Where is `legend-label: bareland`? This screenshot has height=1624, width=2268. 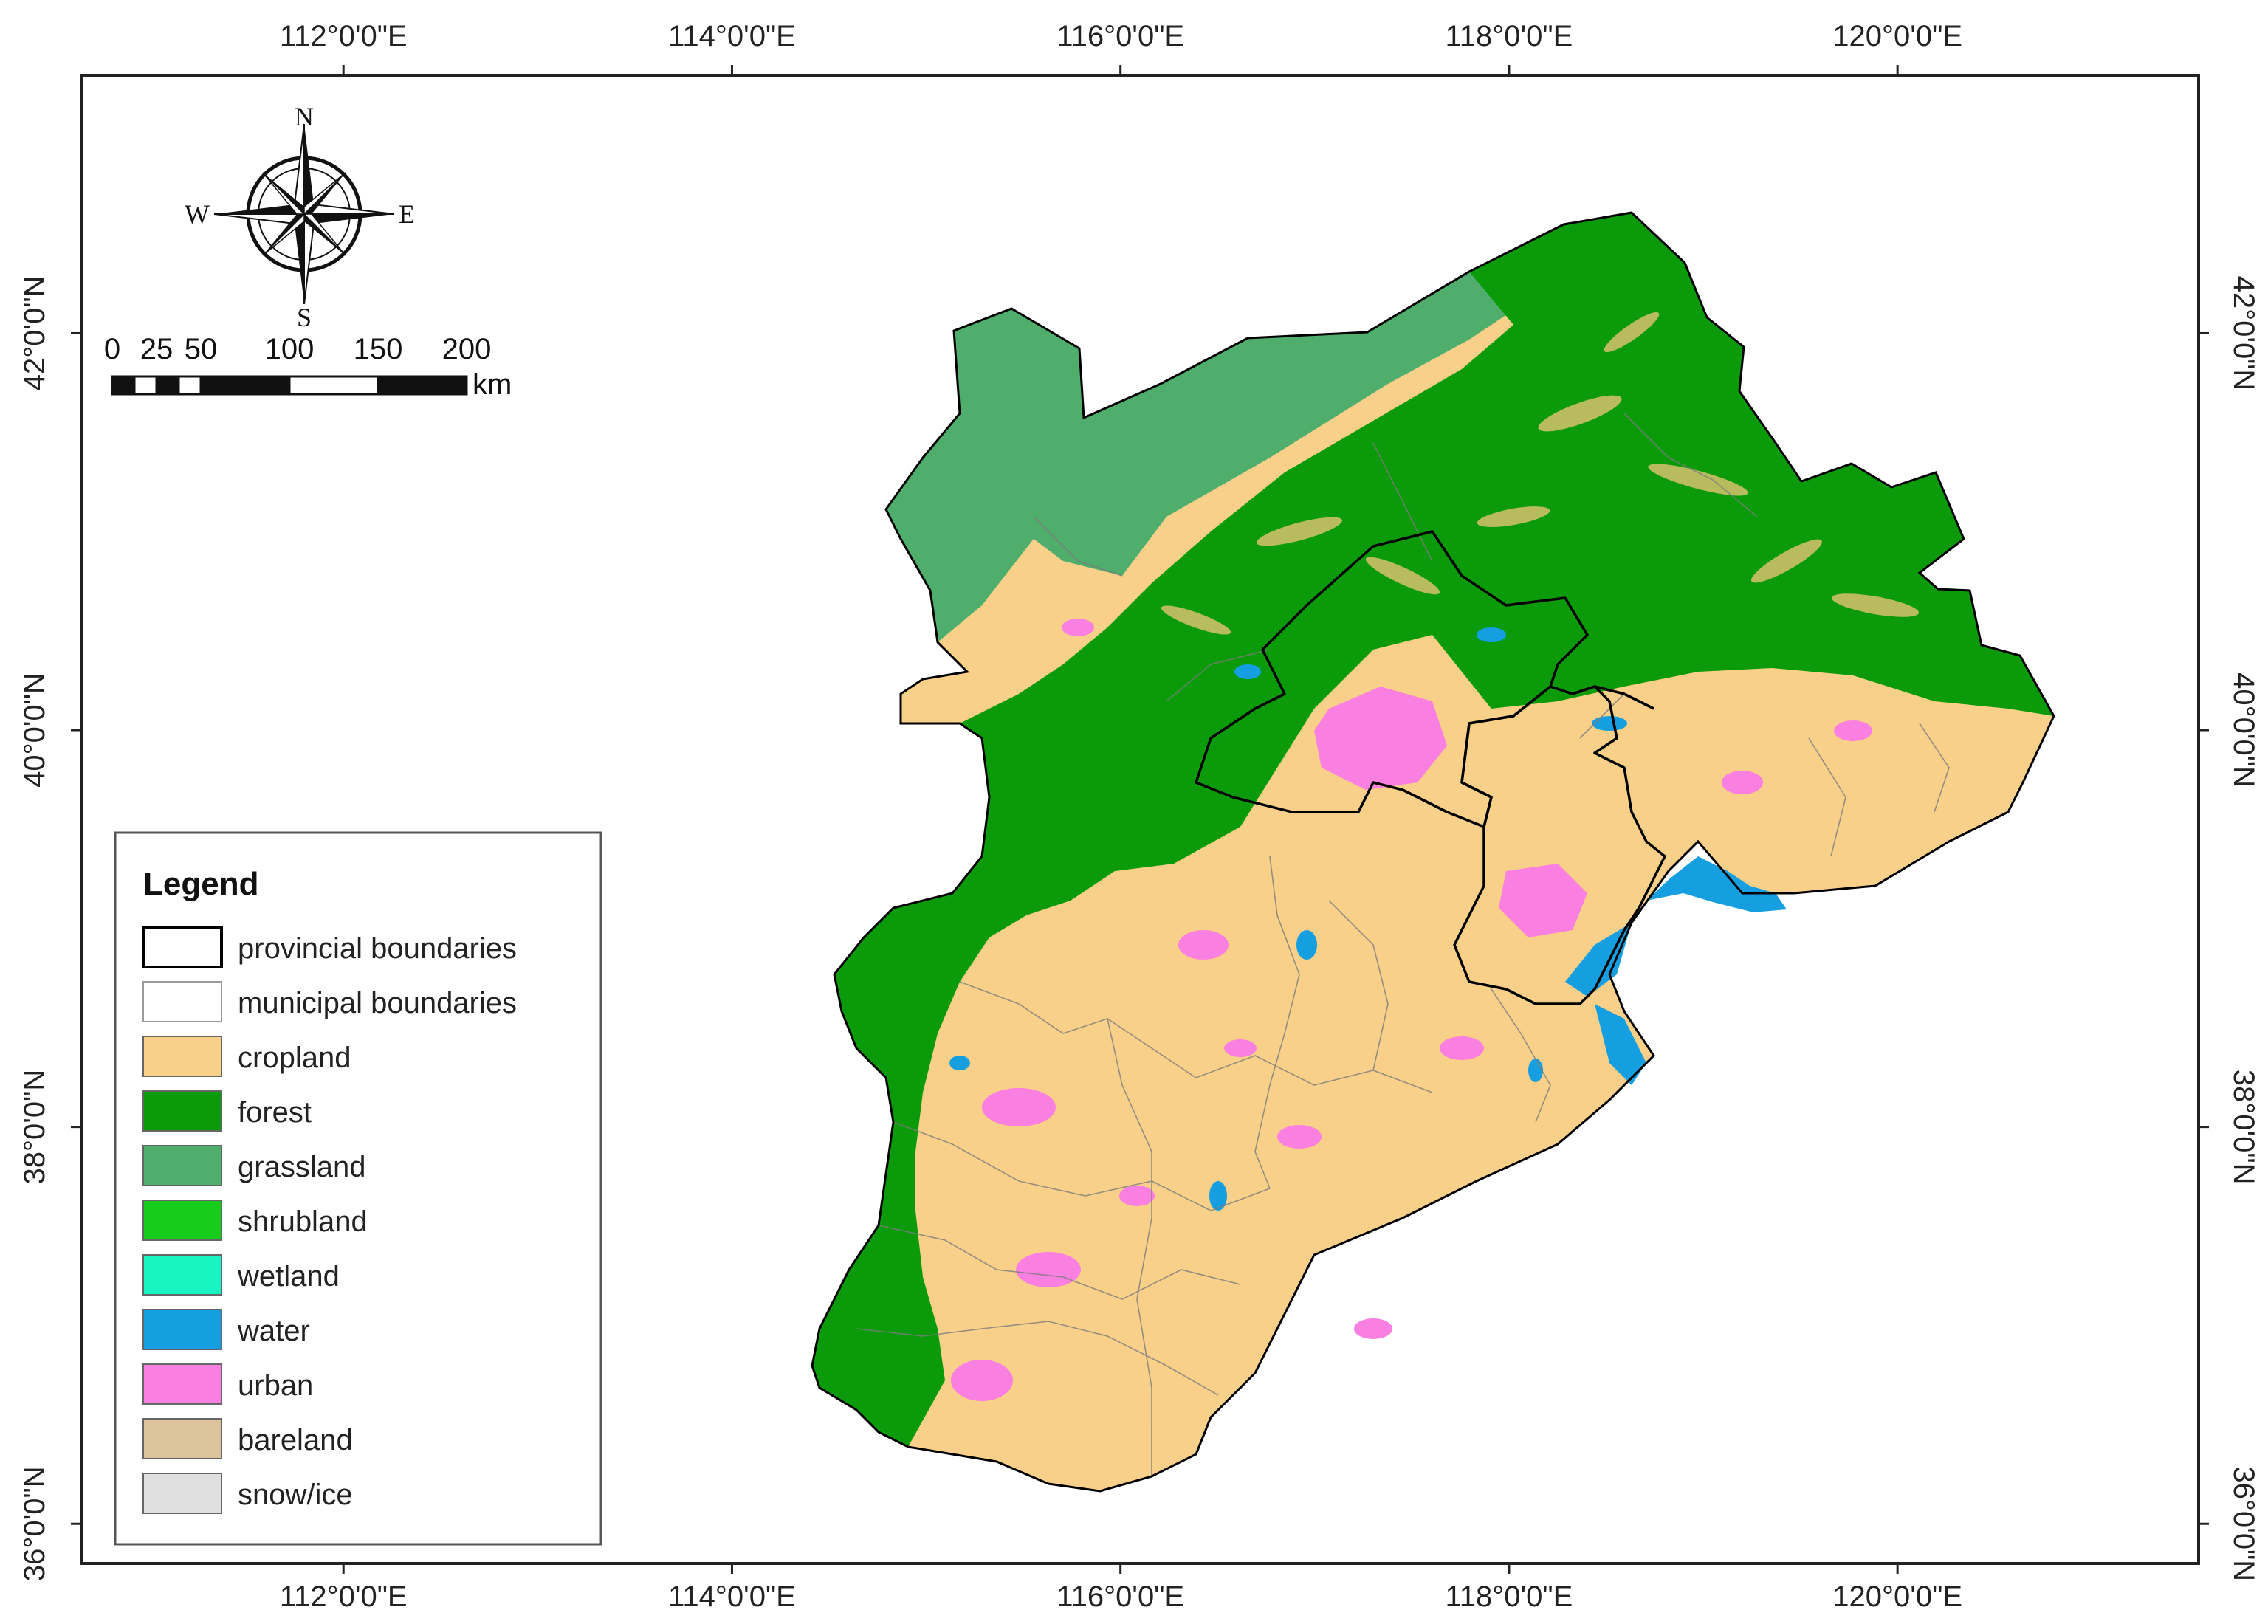
legend-label: bareland is located at coordinates (295, 1440).